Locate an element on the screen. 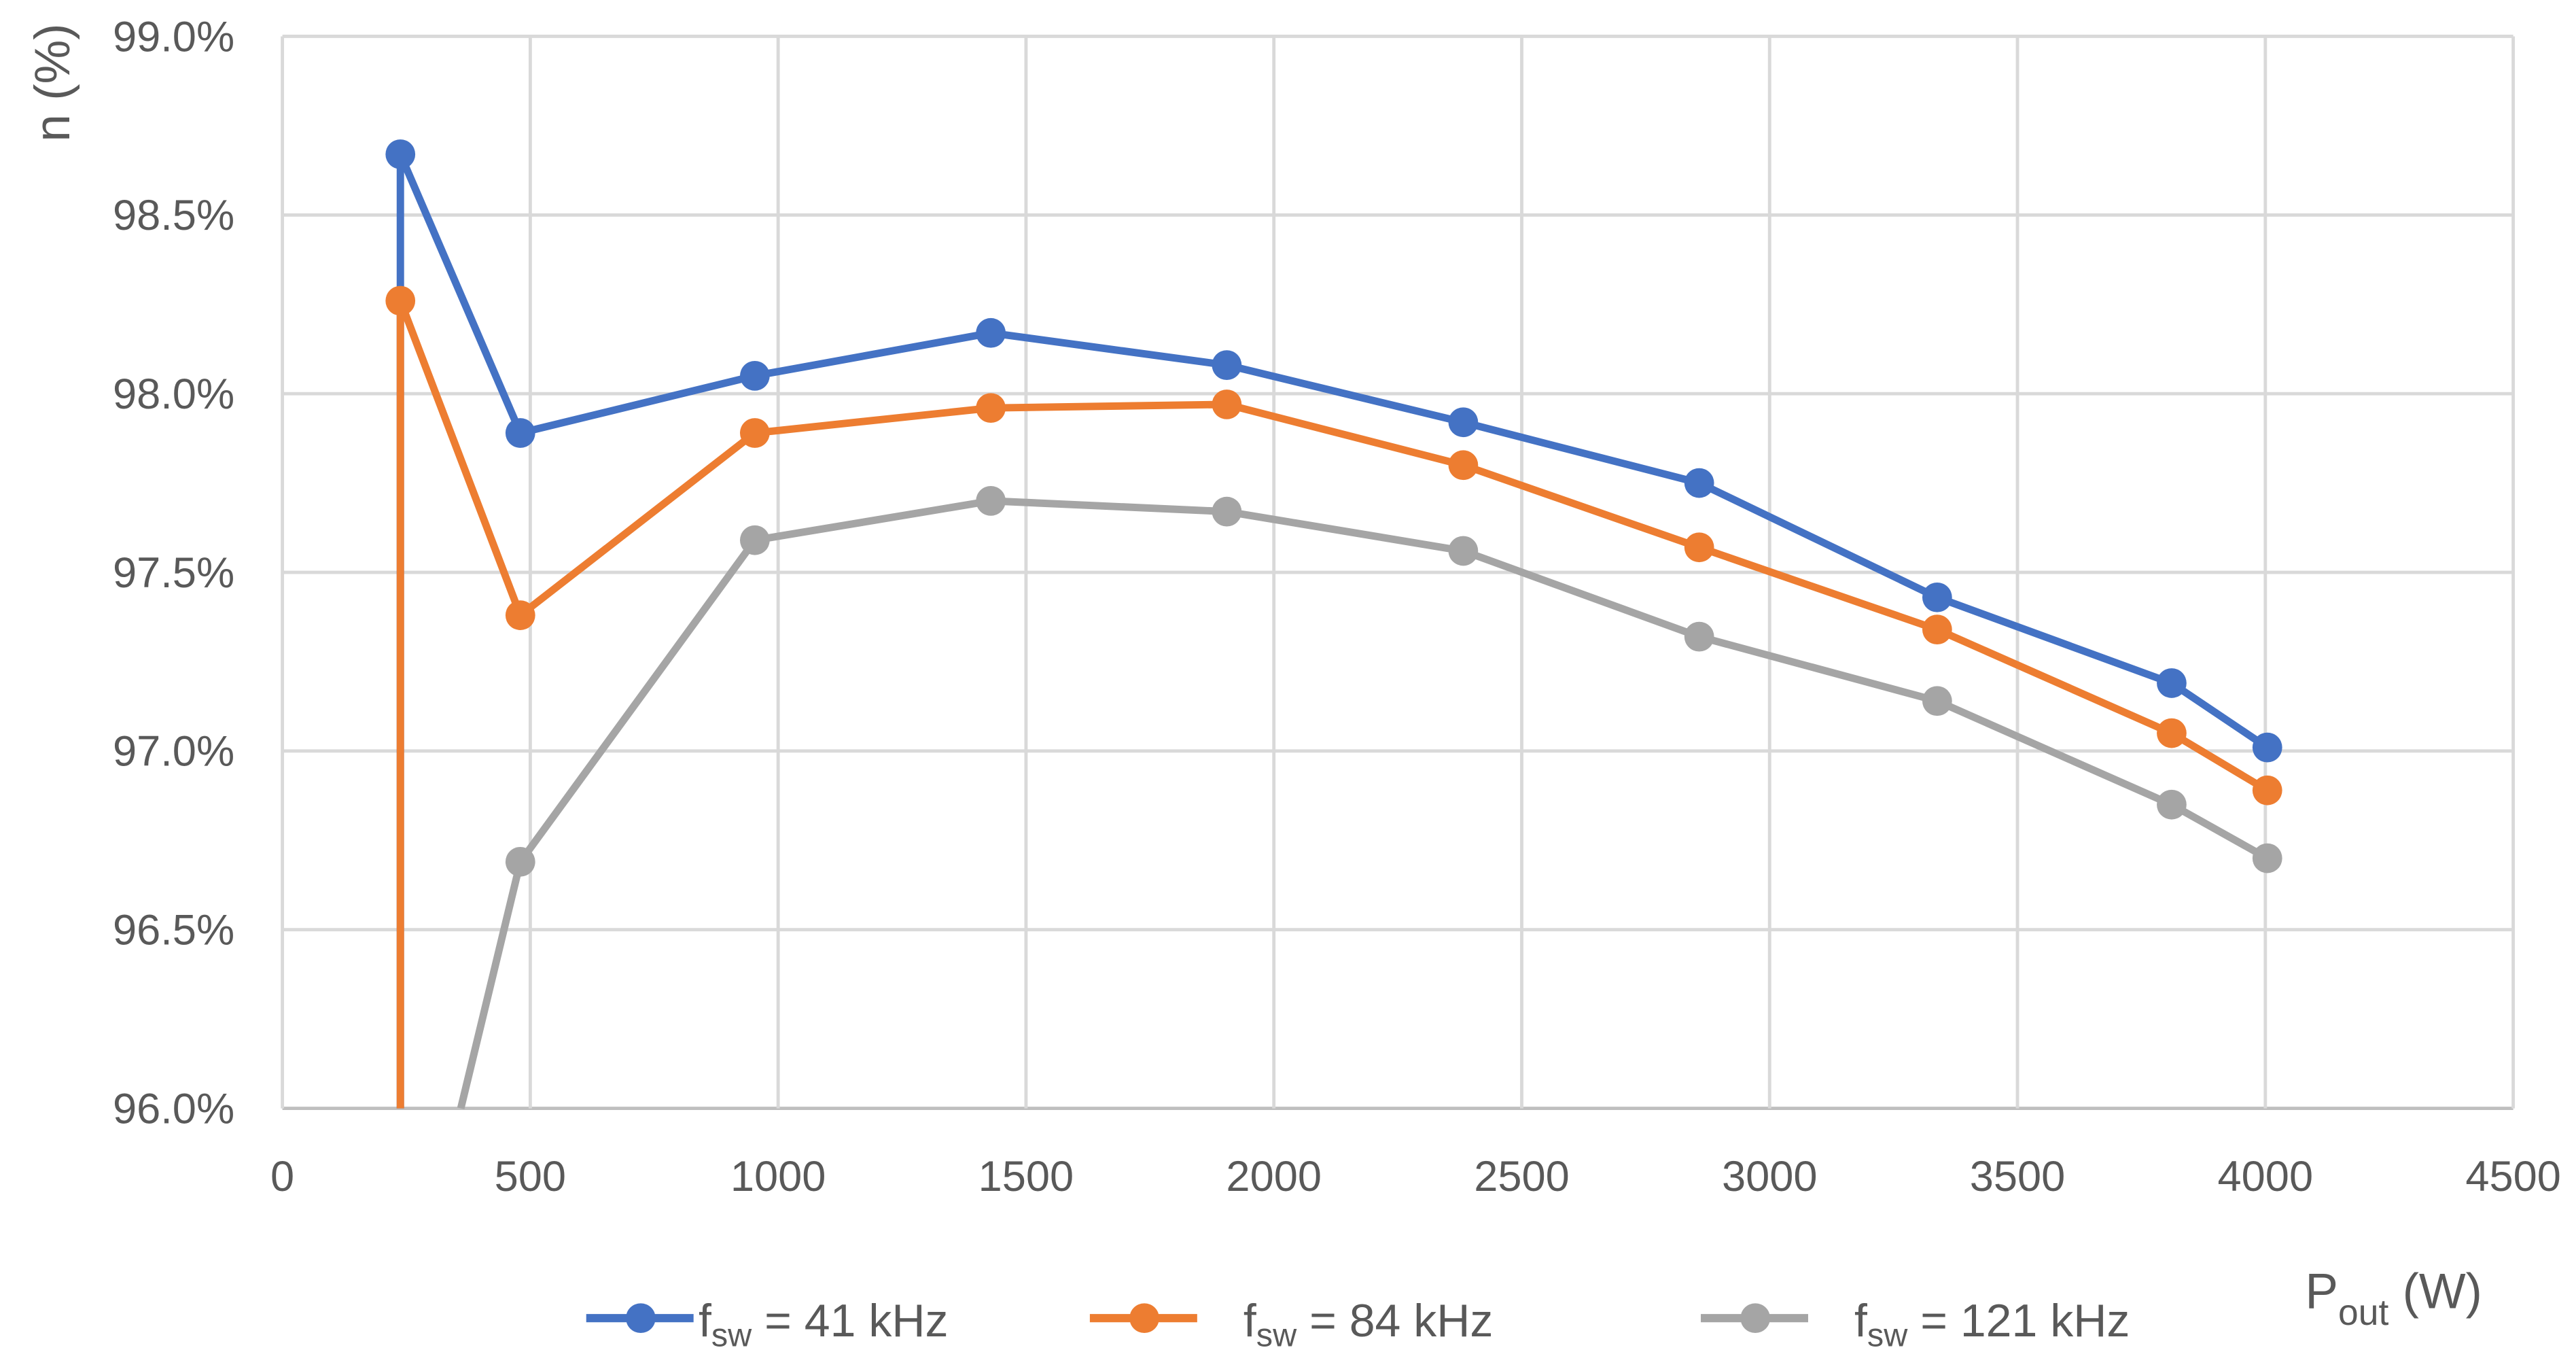 The height and width of the screenshot is (1352, 2576). y-tick-label: 97.0% is located at coordinates (173, 752).